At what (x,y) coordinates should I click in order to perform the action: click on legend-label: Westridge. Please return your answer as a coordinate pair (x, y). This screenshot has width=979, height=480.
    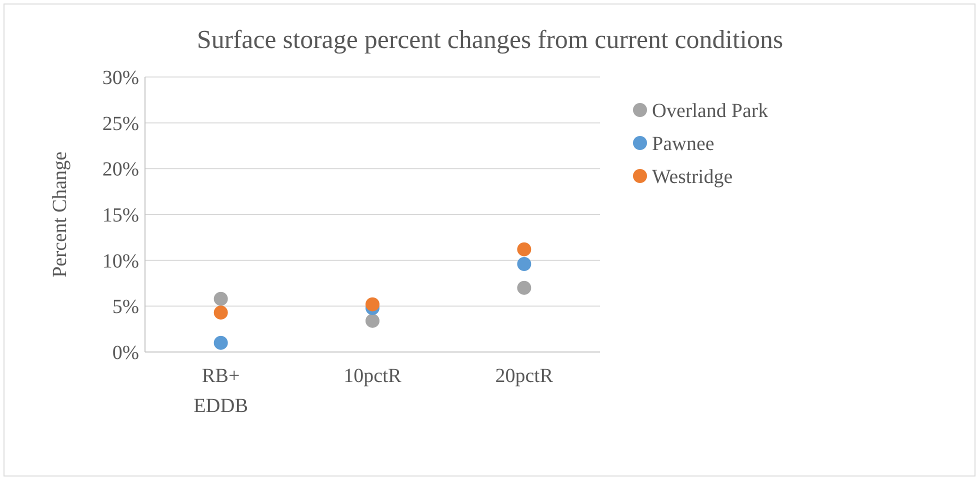
    Looking at the image, I should click on (692, 177).